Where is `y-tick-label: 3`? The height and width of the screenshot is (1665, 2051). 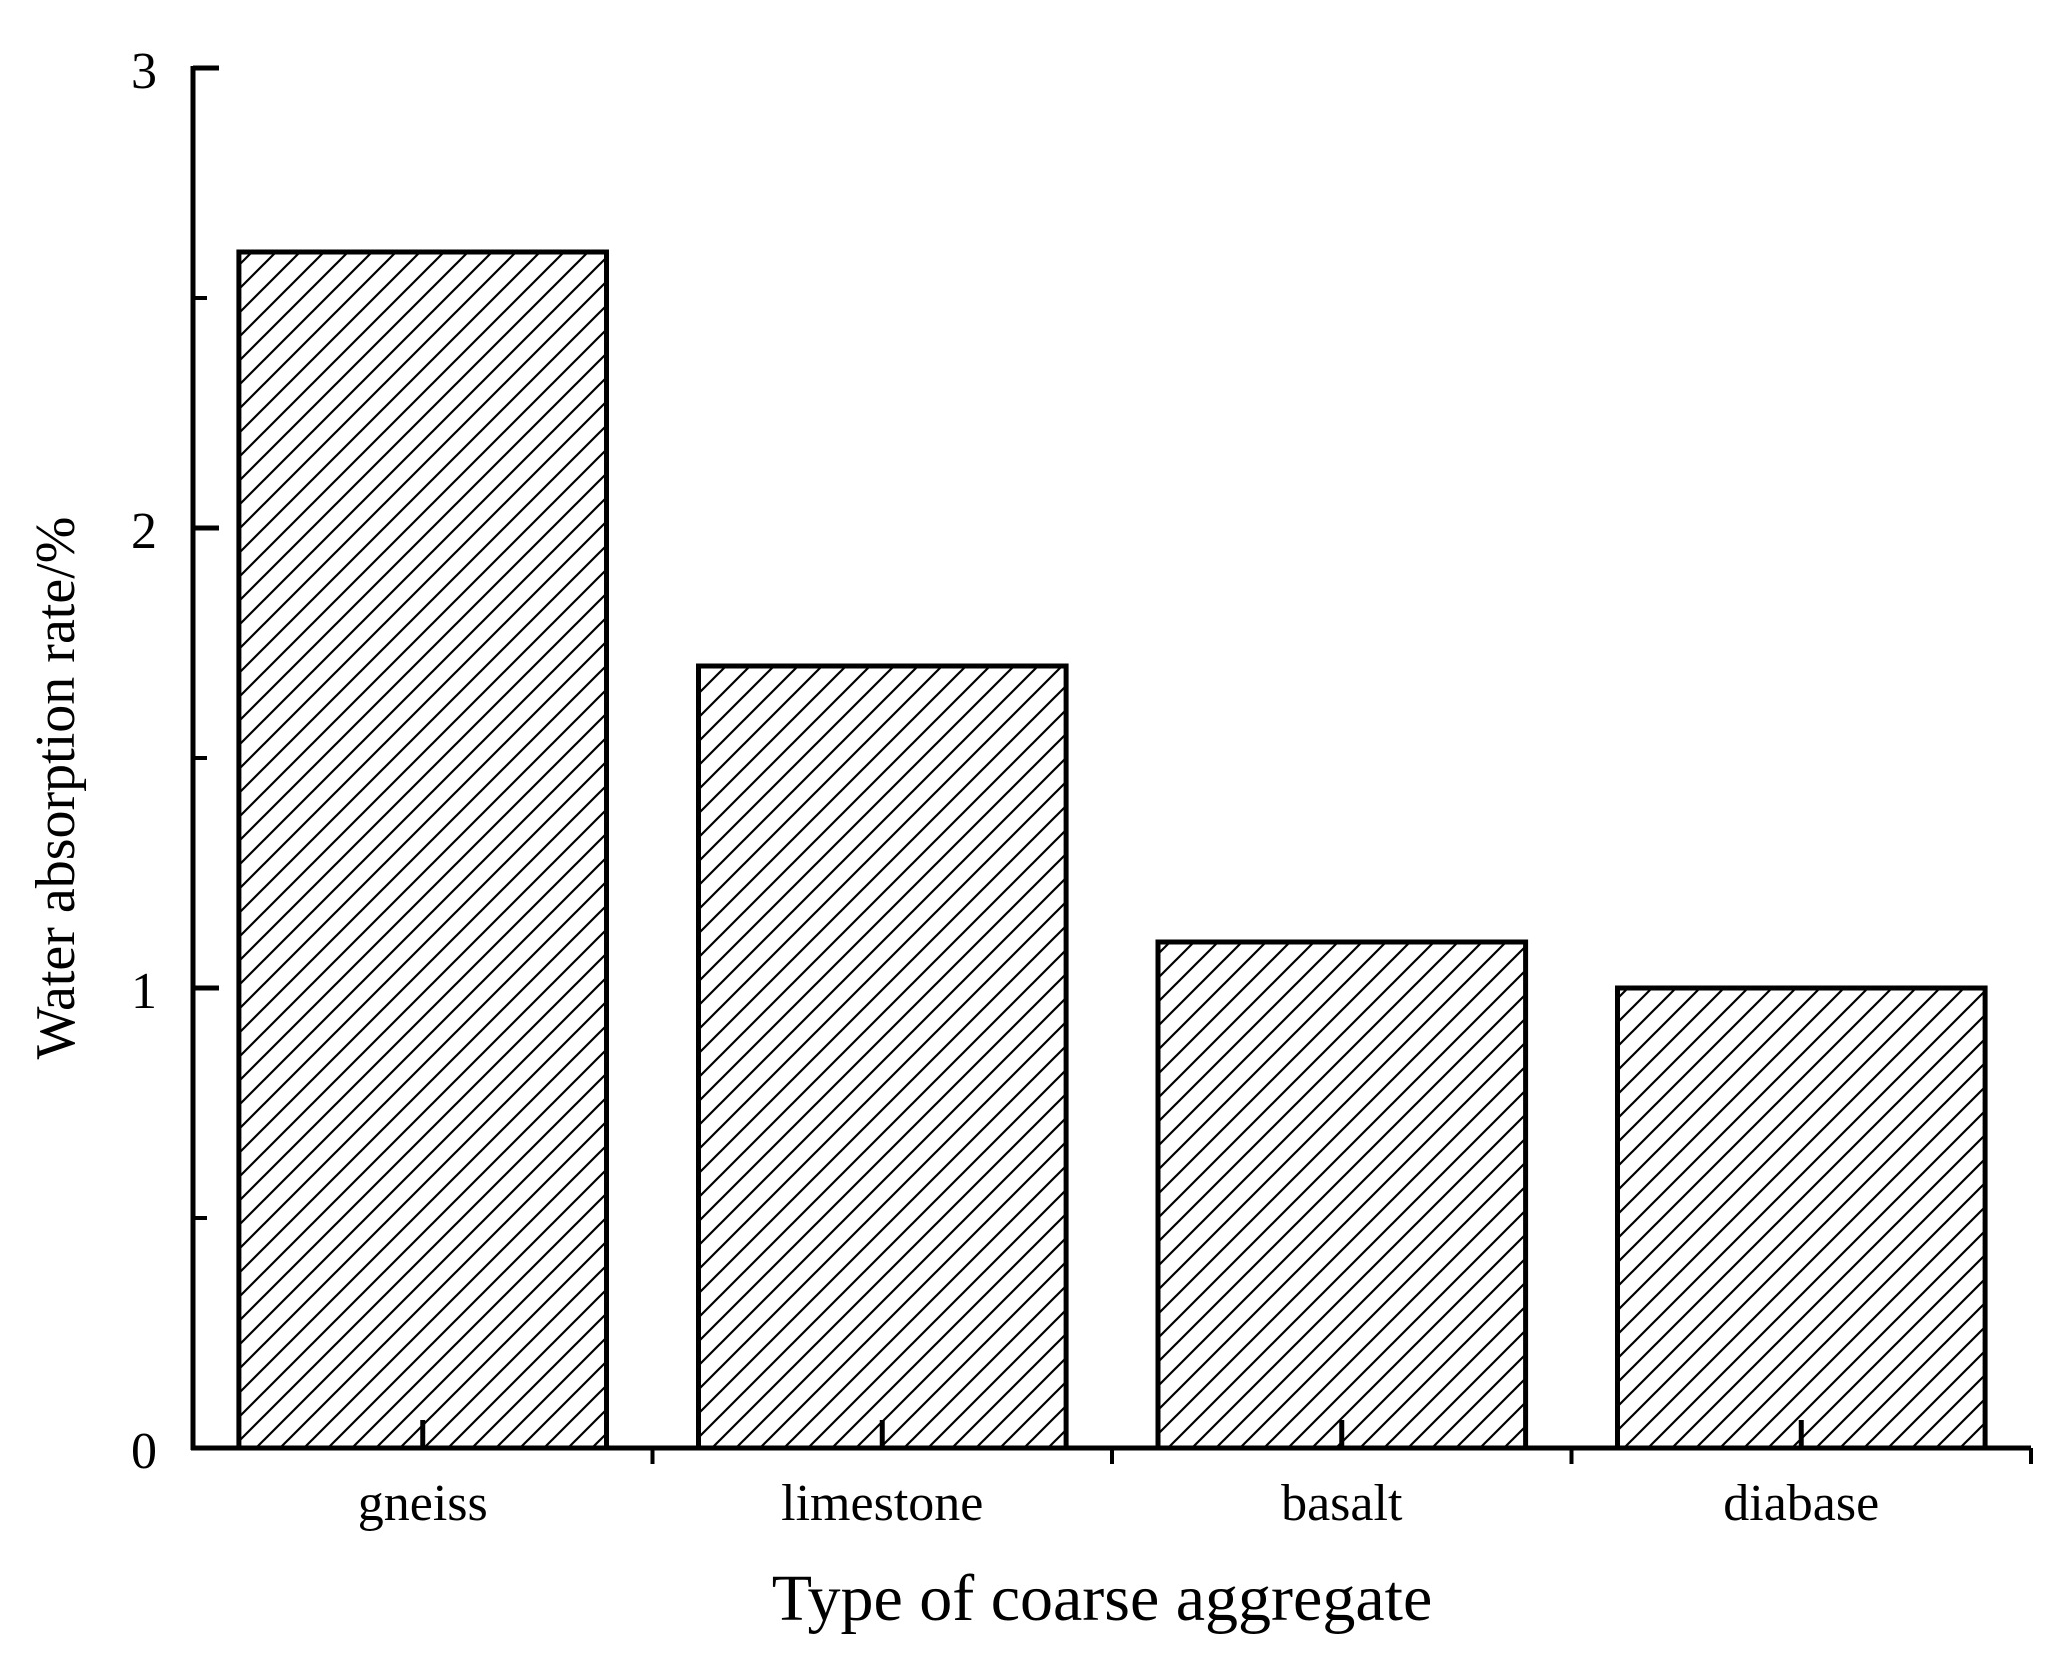 y-tick-label: 3 is located at coordinates (144, 71).